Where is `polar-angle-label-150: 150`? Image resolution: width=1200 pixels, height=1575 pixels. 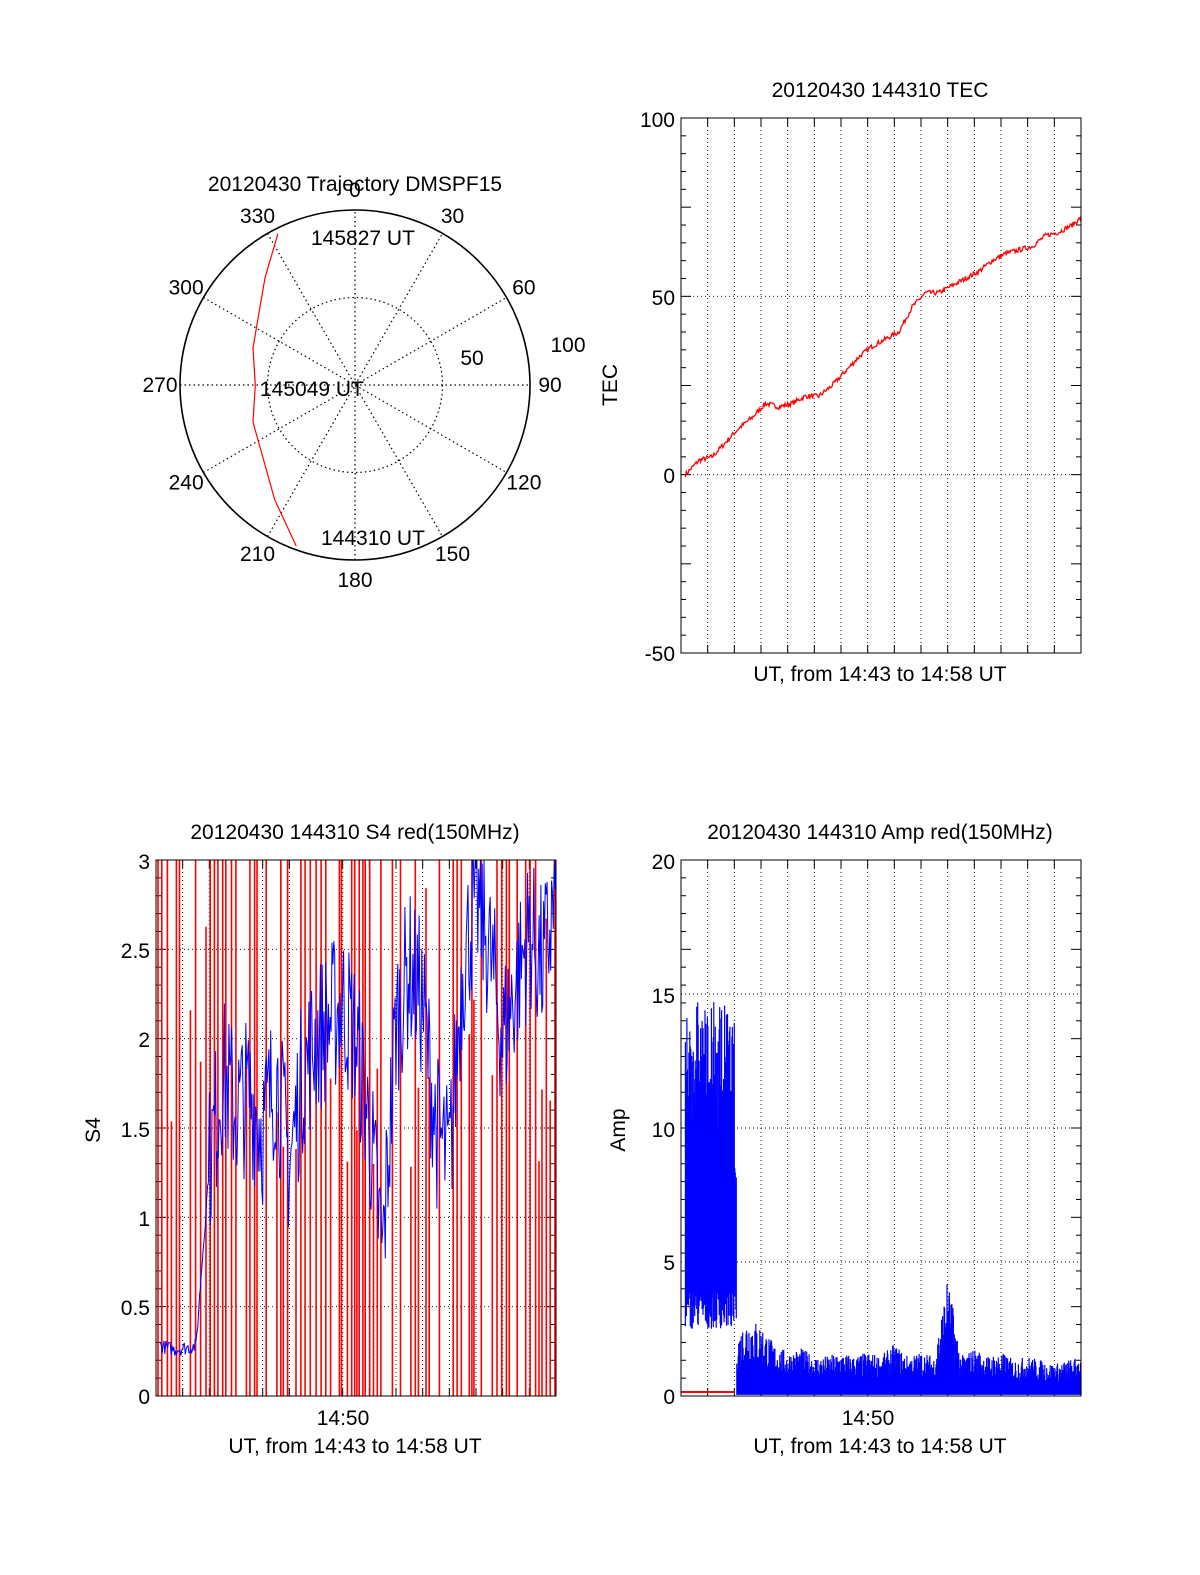 polar-angle-label-150: 150 is located at coordinates (452, 554).